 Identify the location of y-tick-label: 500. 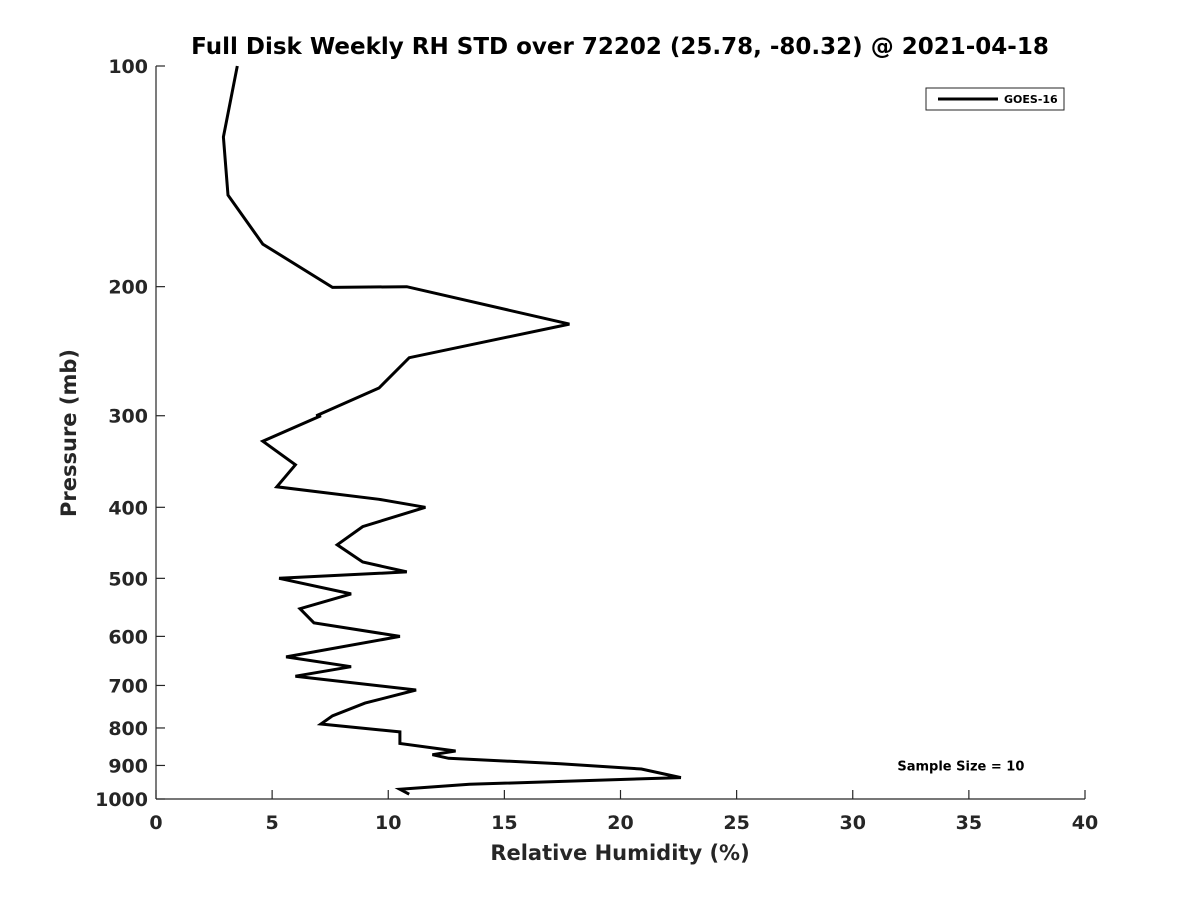
(128, 579).